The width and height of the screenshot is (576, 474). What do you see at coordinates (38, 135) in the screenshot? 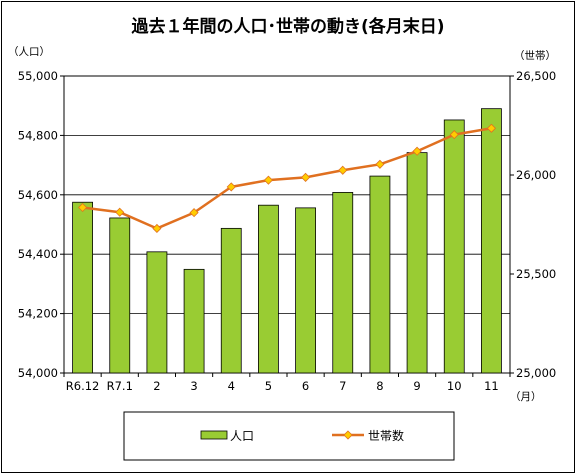
I see `left-tick-label: 54,800` at bounding box center [38, 135].